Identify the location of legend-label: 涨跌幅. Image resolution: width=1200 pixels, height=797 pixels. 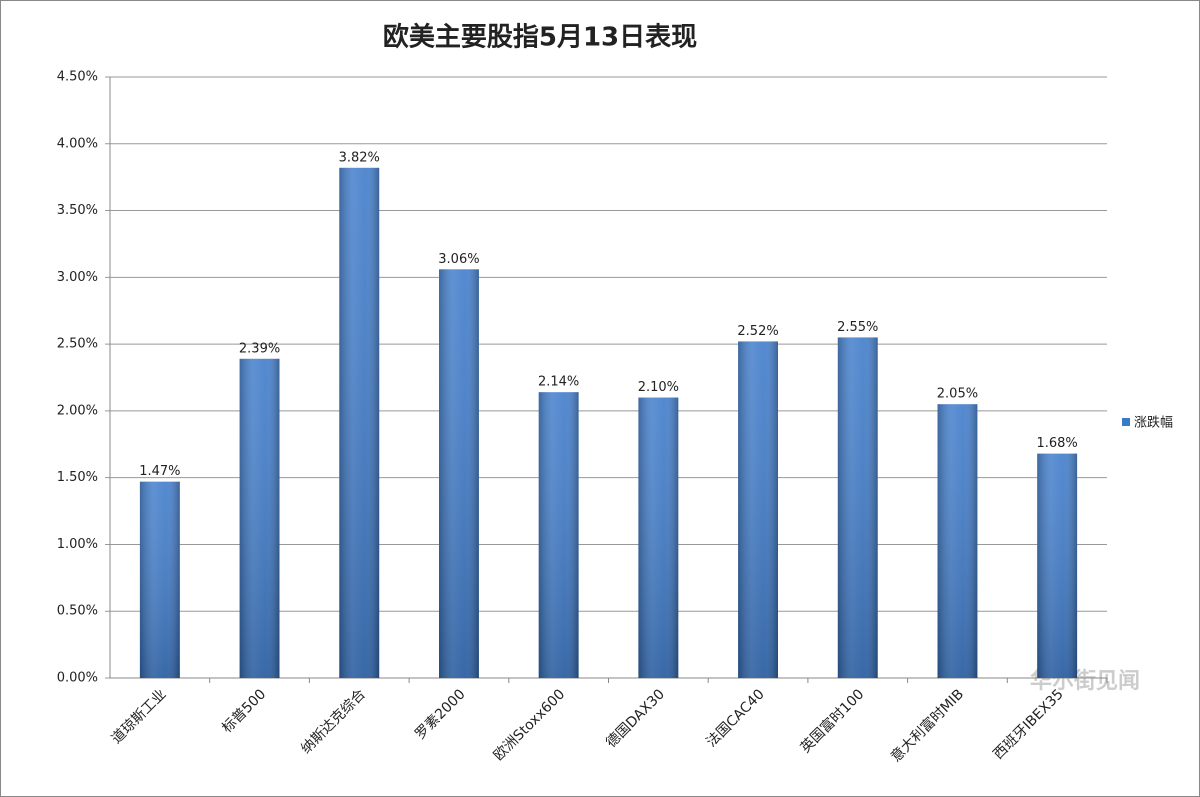
(1153, 423).